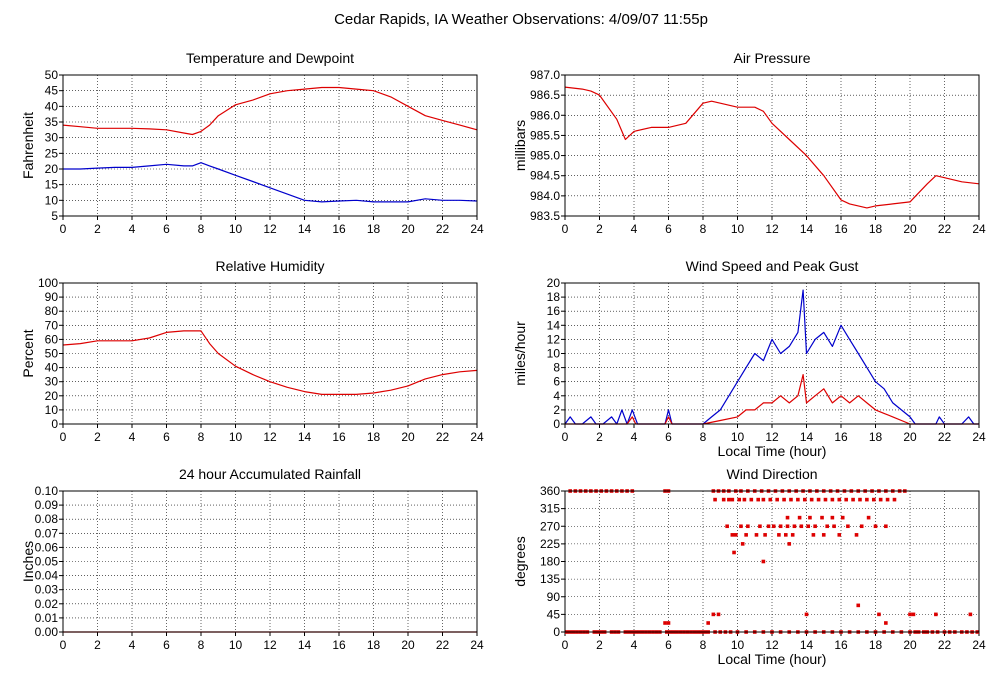 Image resolution: width=1000 pixels, height=685 pixels. What do you see at coordinates (47, 491) in the screenshot?
I see `chart-4-ytick-label: 0.10` at bounding box center [47, 491].